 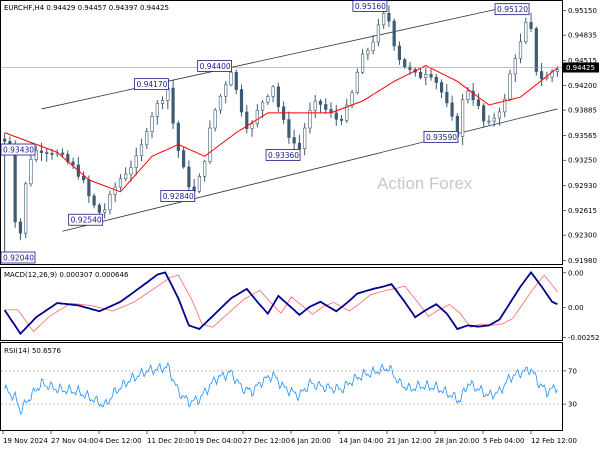 I want to click on swing-label: 0.93590, so click(x=441, y=136).